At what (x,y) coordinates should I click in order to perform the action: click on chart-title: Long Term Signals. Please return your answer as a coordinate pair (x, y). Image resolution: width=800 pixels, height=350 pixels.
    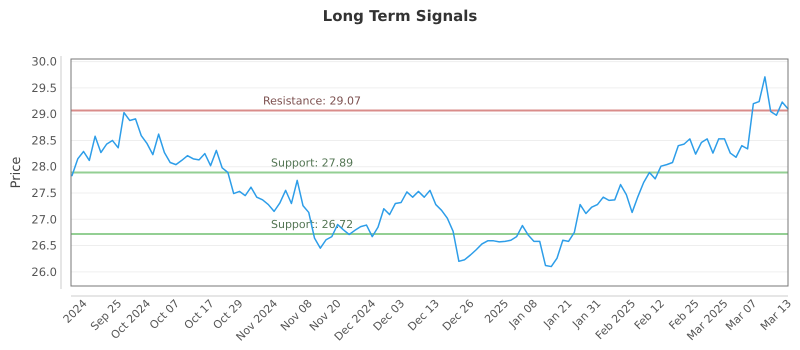
    Looking at the image, I should click on (400, 16).